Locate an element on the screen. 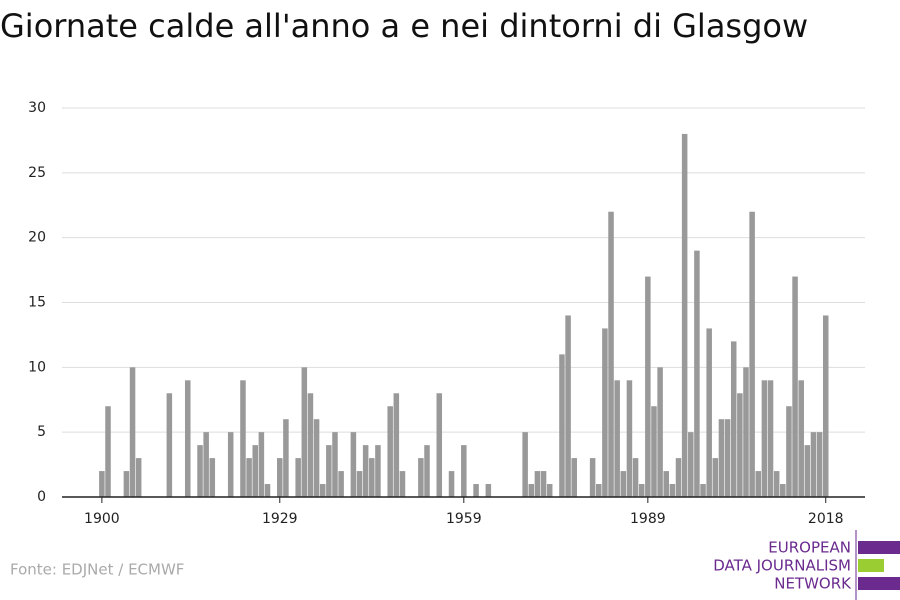 This screenshot has width=900, height=600. y-tick-label: 20 is located at coordinates (37, 238).